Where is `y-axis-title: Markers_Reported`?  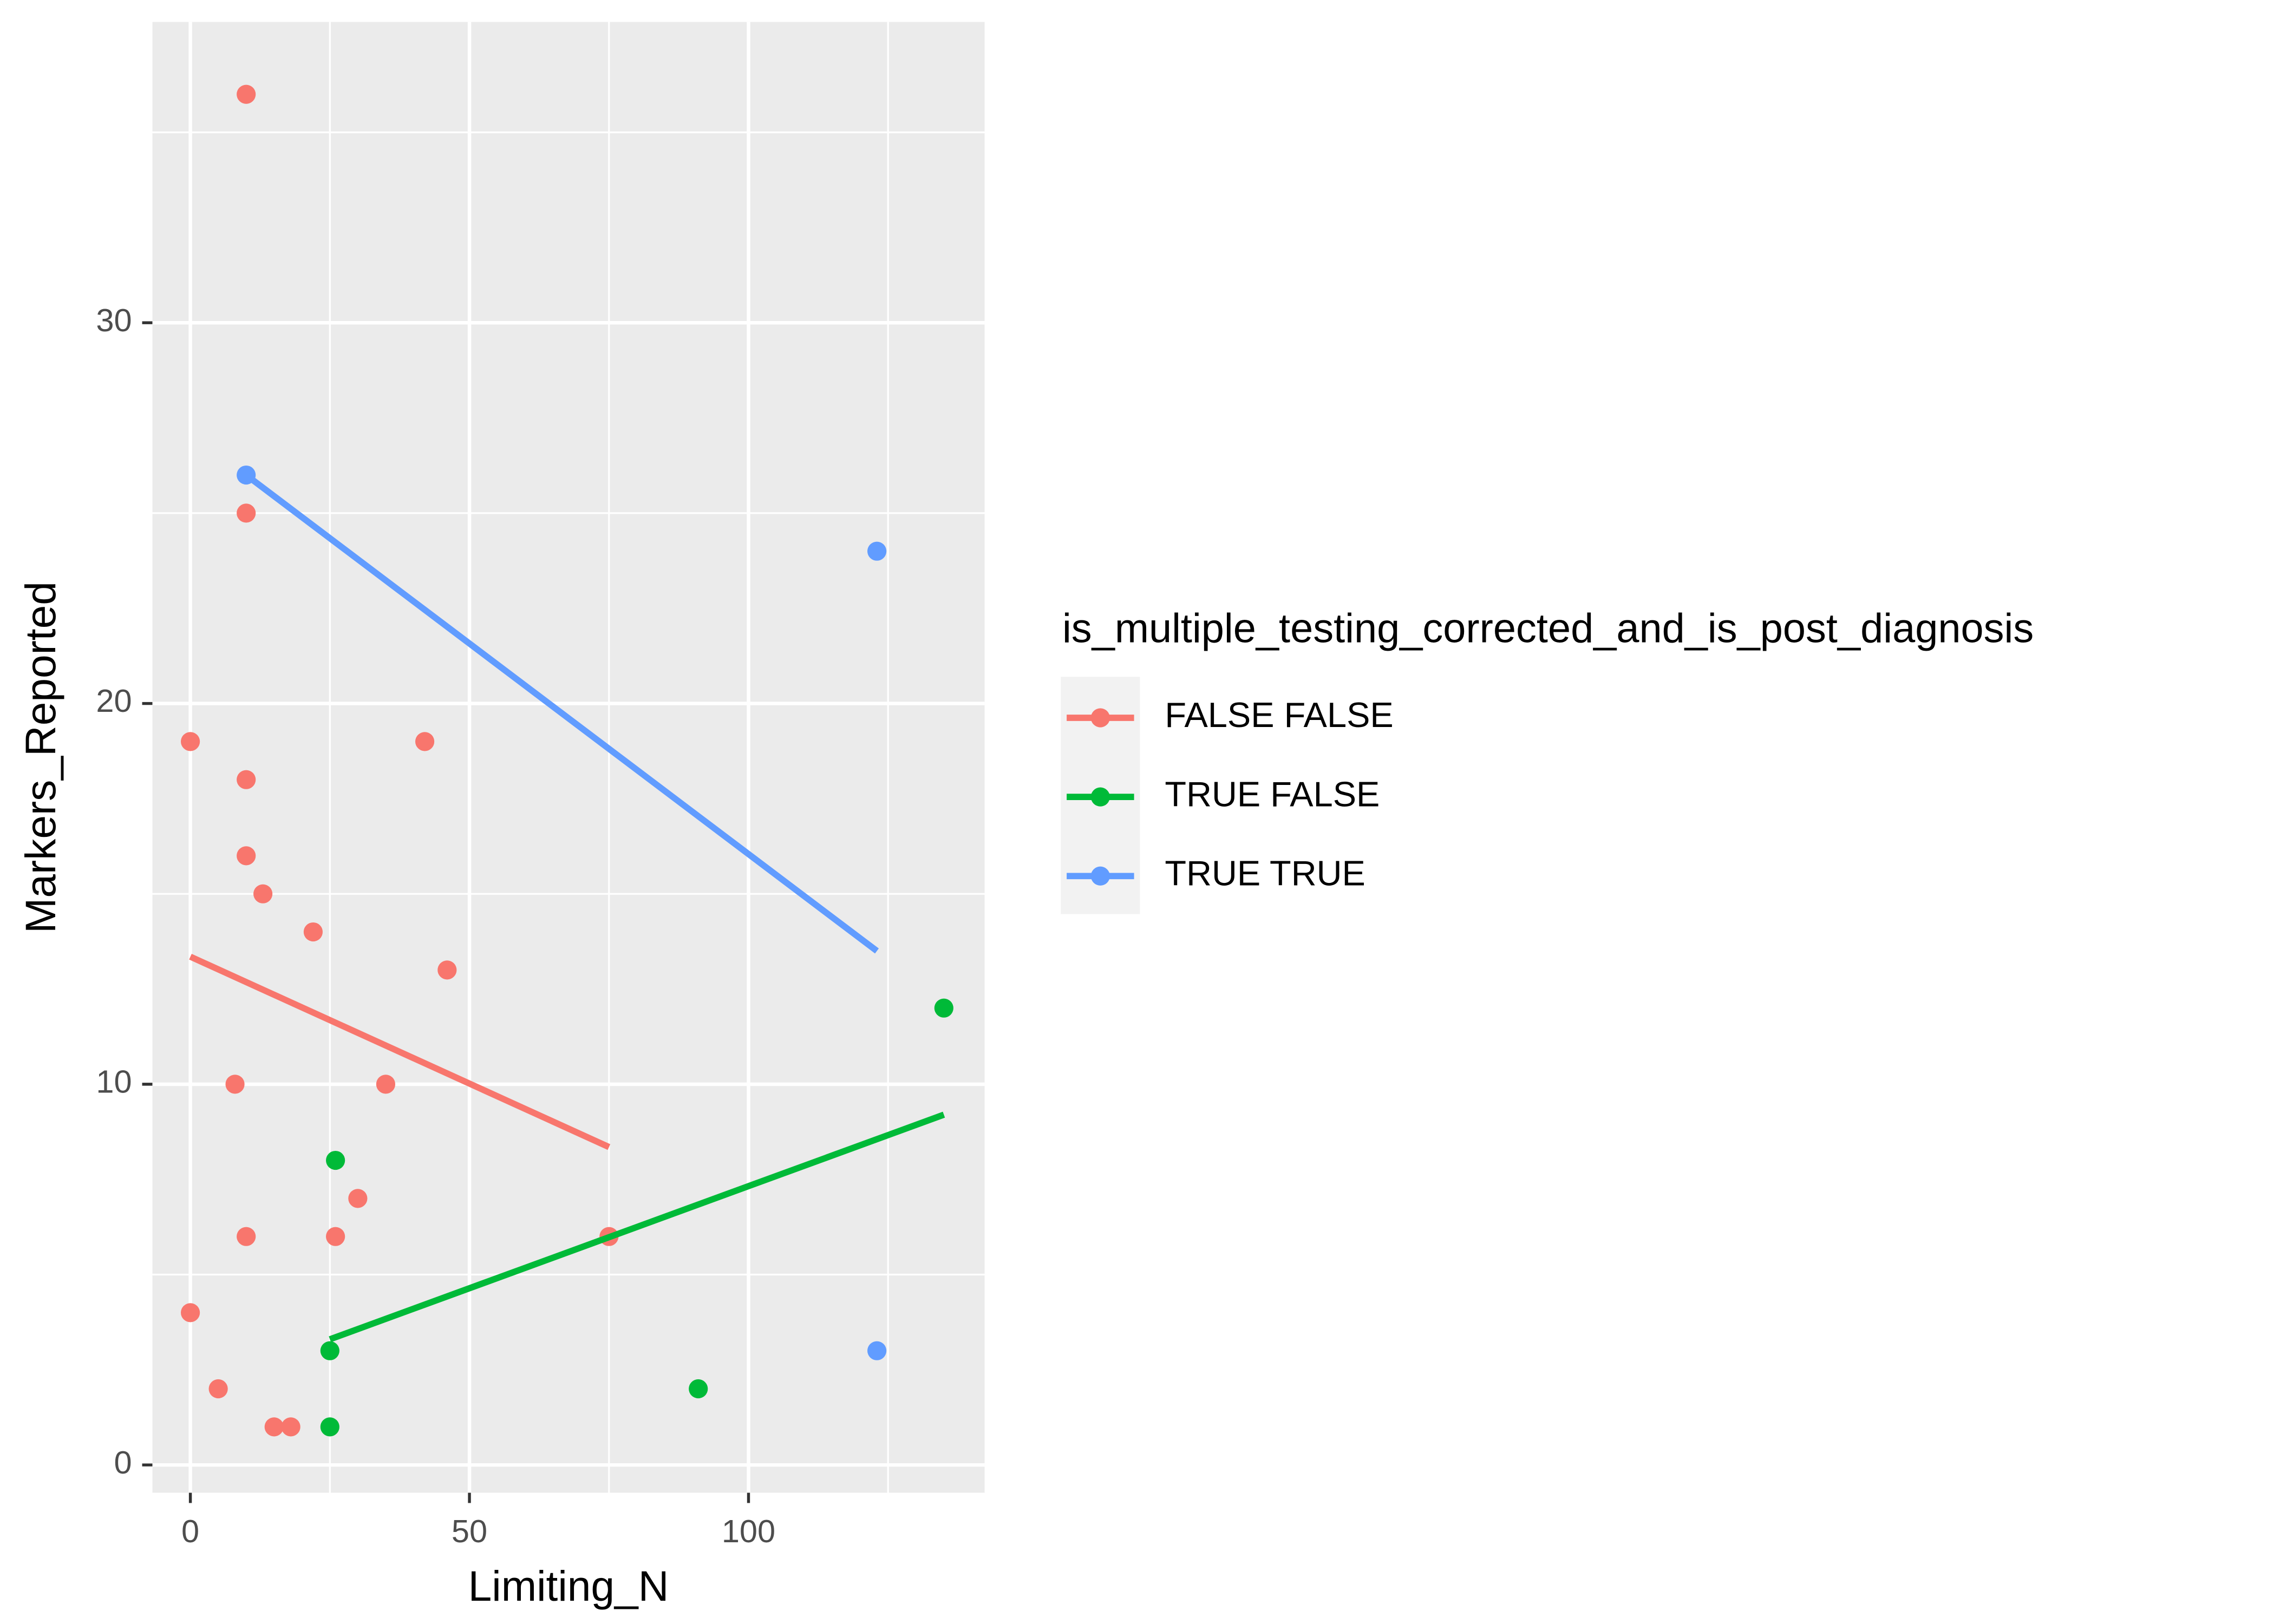 y-axis-title: Markers_Reported is located at coordinates (40, 757).